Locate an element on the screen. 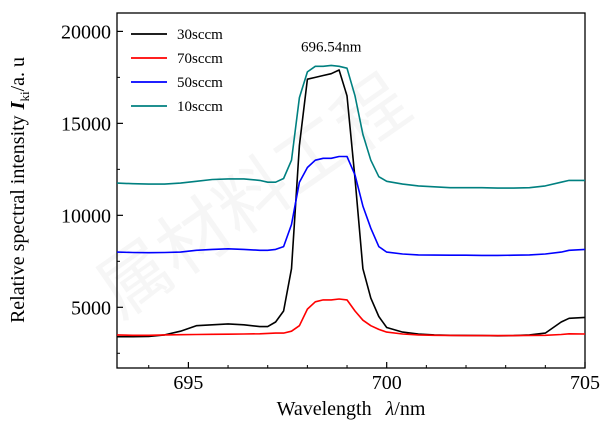  x-axis-title: Wavelength λ/nm is located at coordinates (351, 409).